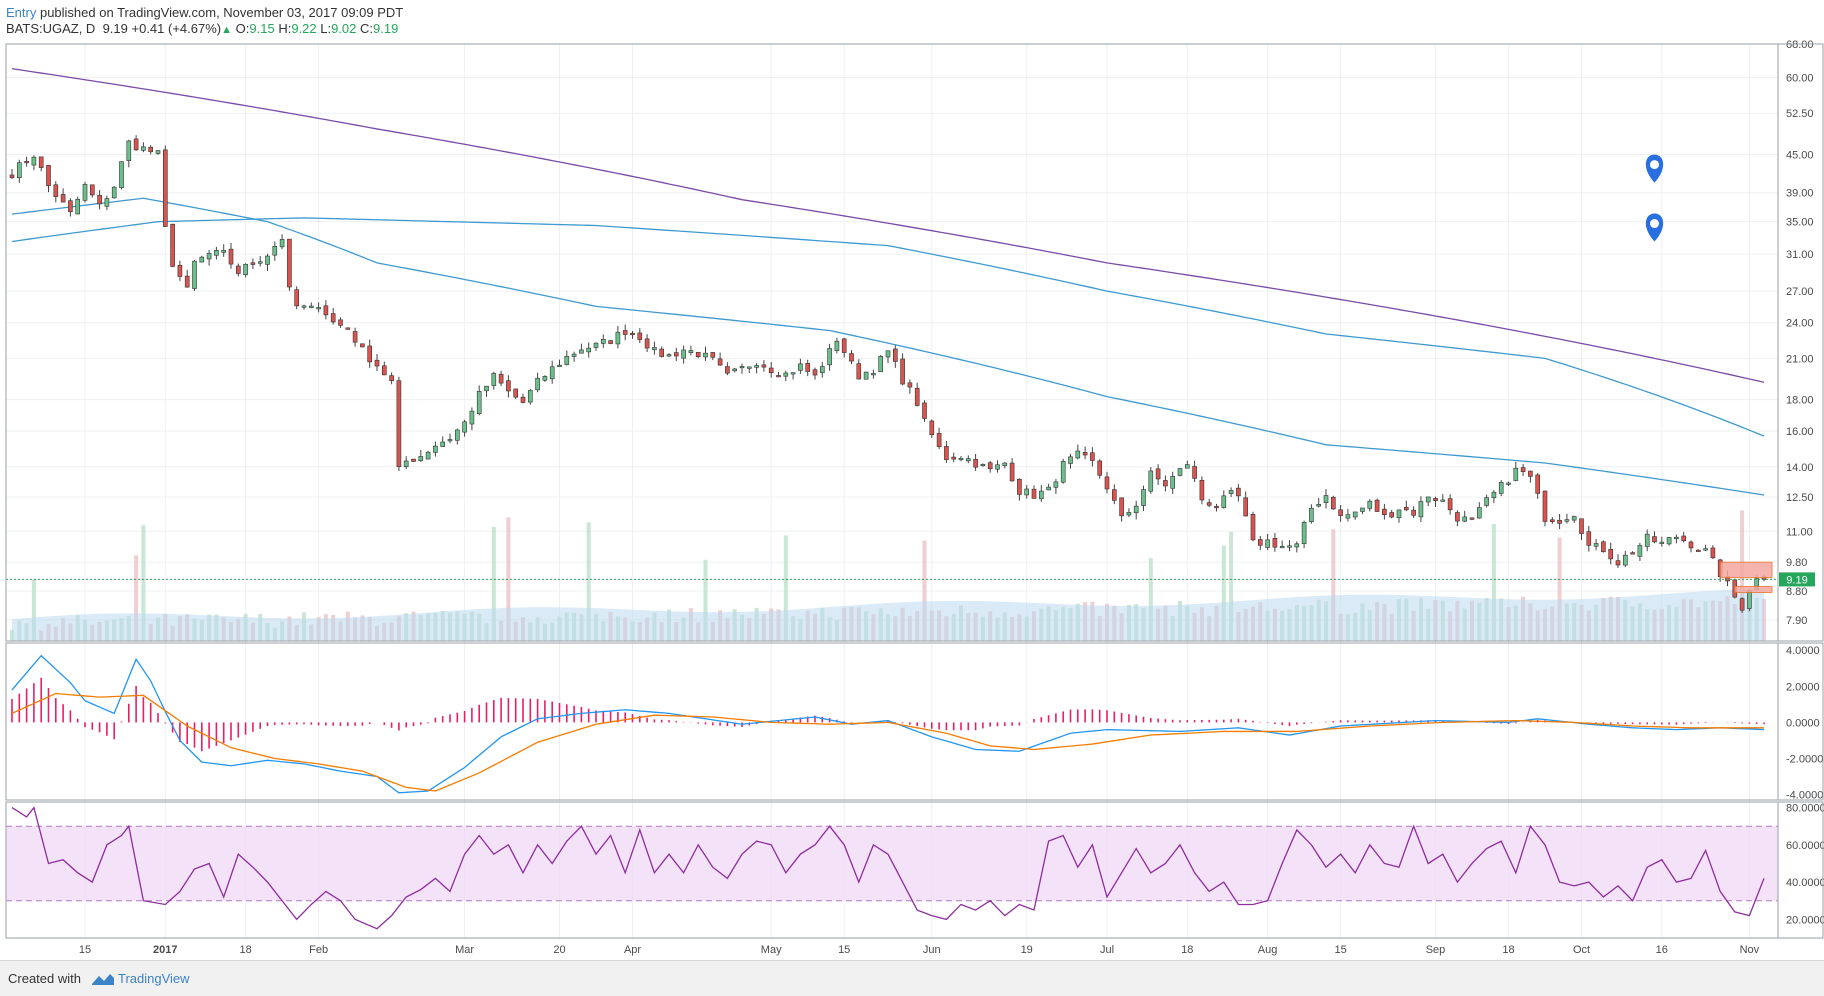 The height and width of the screenshot is (996, 1824). I want to click on author-link: Entry, so click(21, 12).